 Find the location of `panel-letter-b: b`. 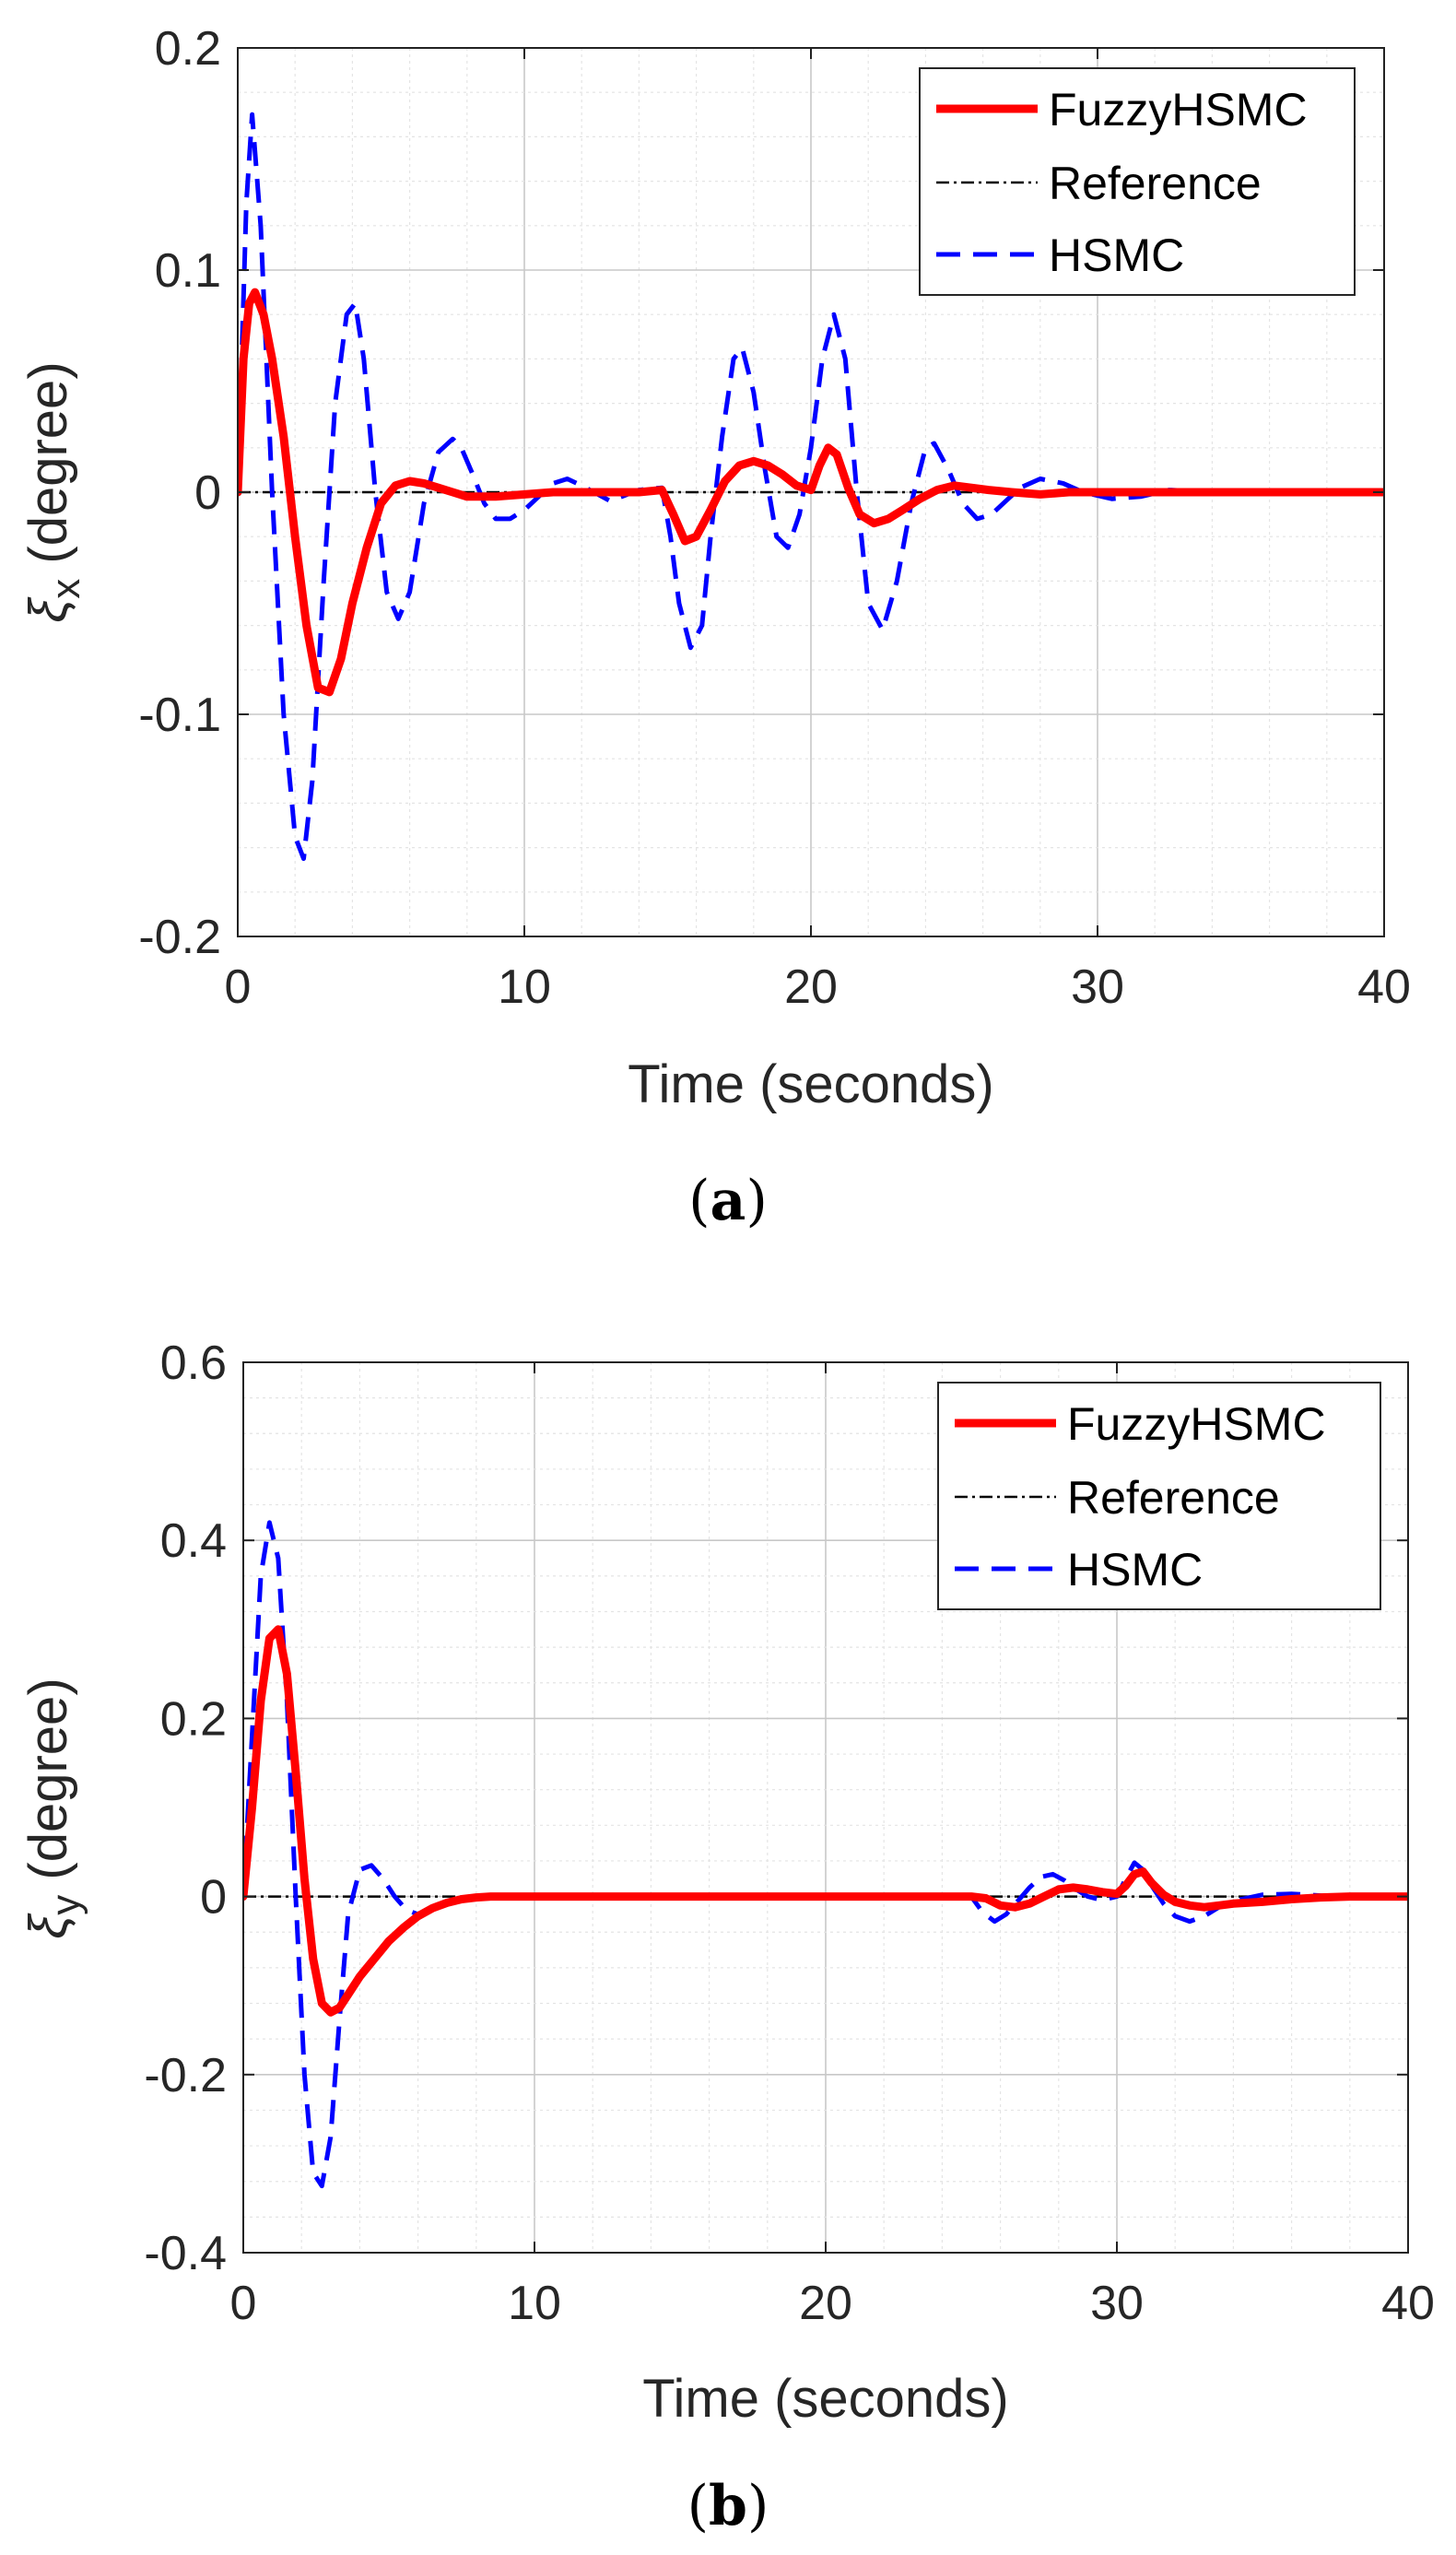

panel-letter-b: b is located at coordinates (728, 2506).